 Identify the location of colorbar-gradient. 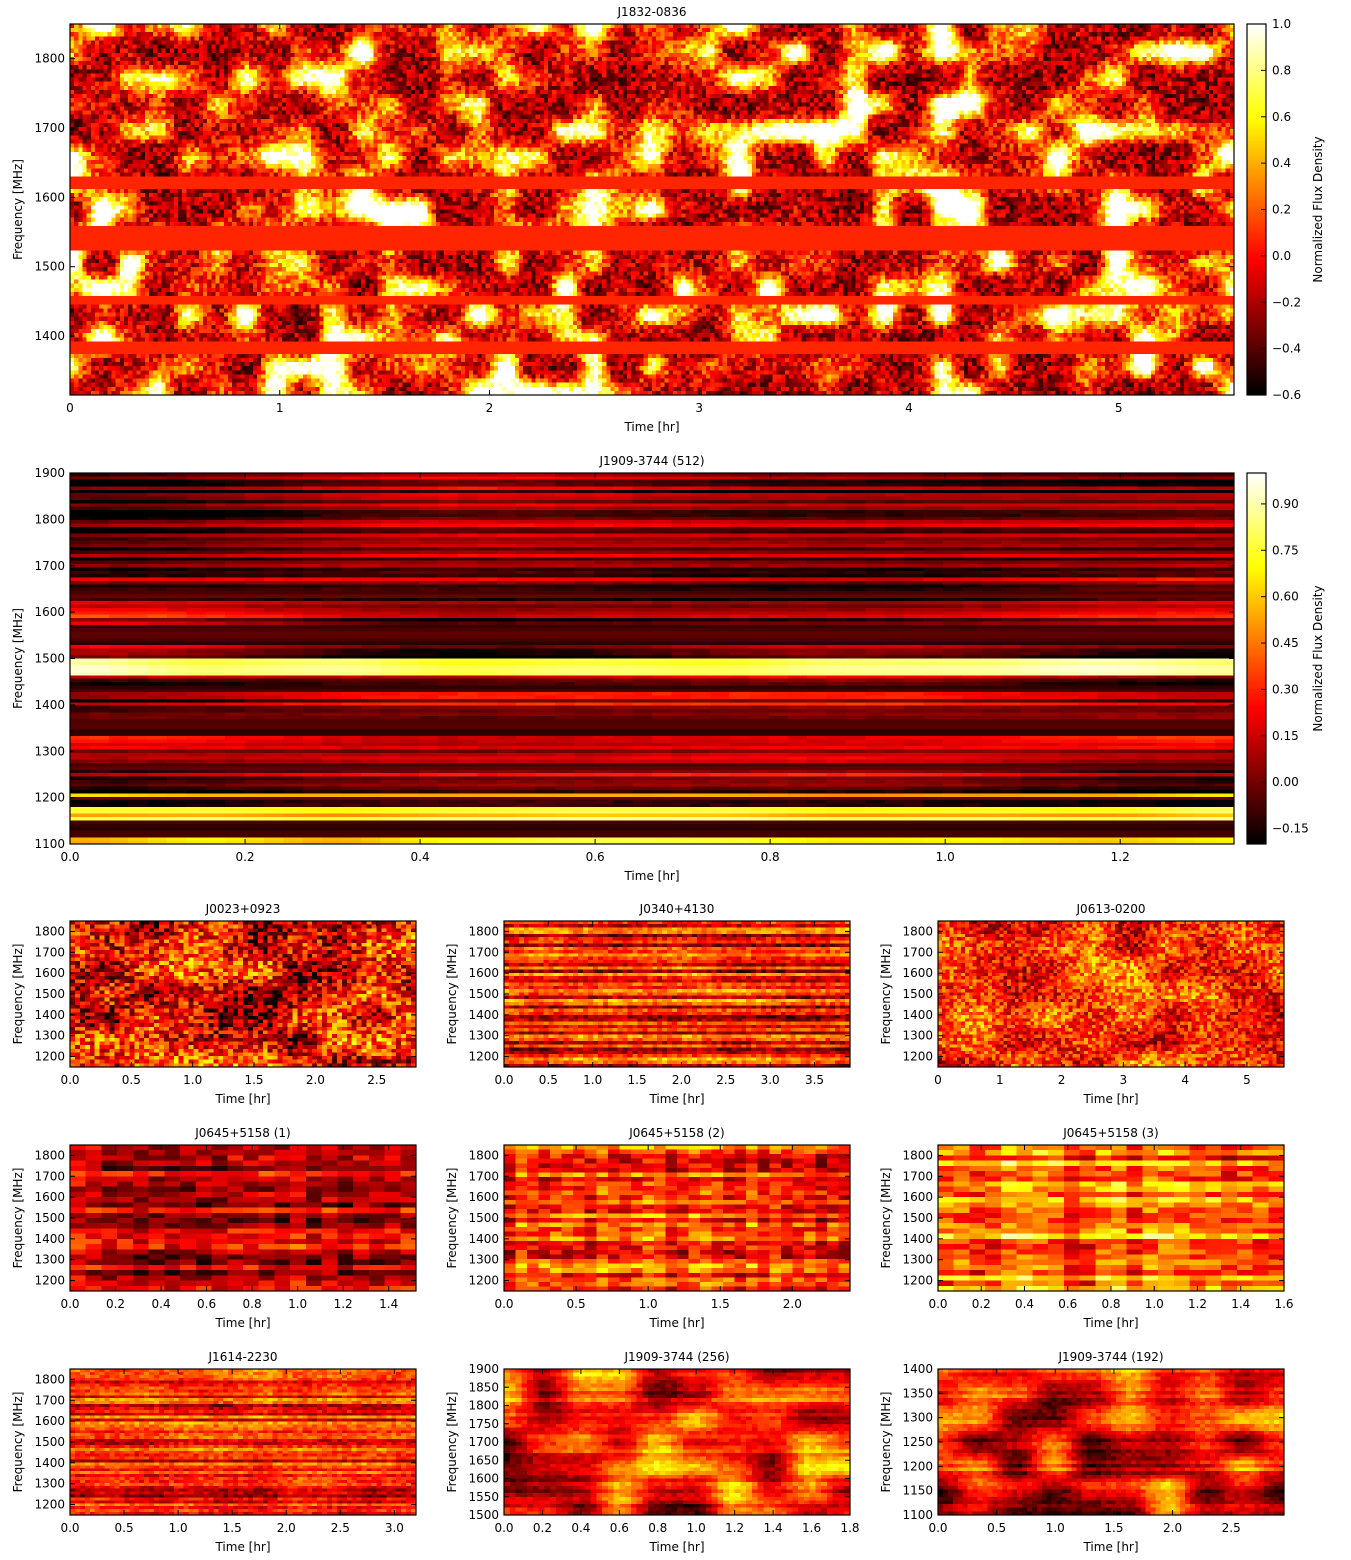
(1256, 658).